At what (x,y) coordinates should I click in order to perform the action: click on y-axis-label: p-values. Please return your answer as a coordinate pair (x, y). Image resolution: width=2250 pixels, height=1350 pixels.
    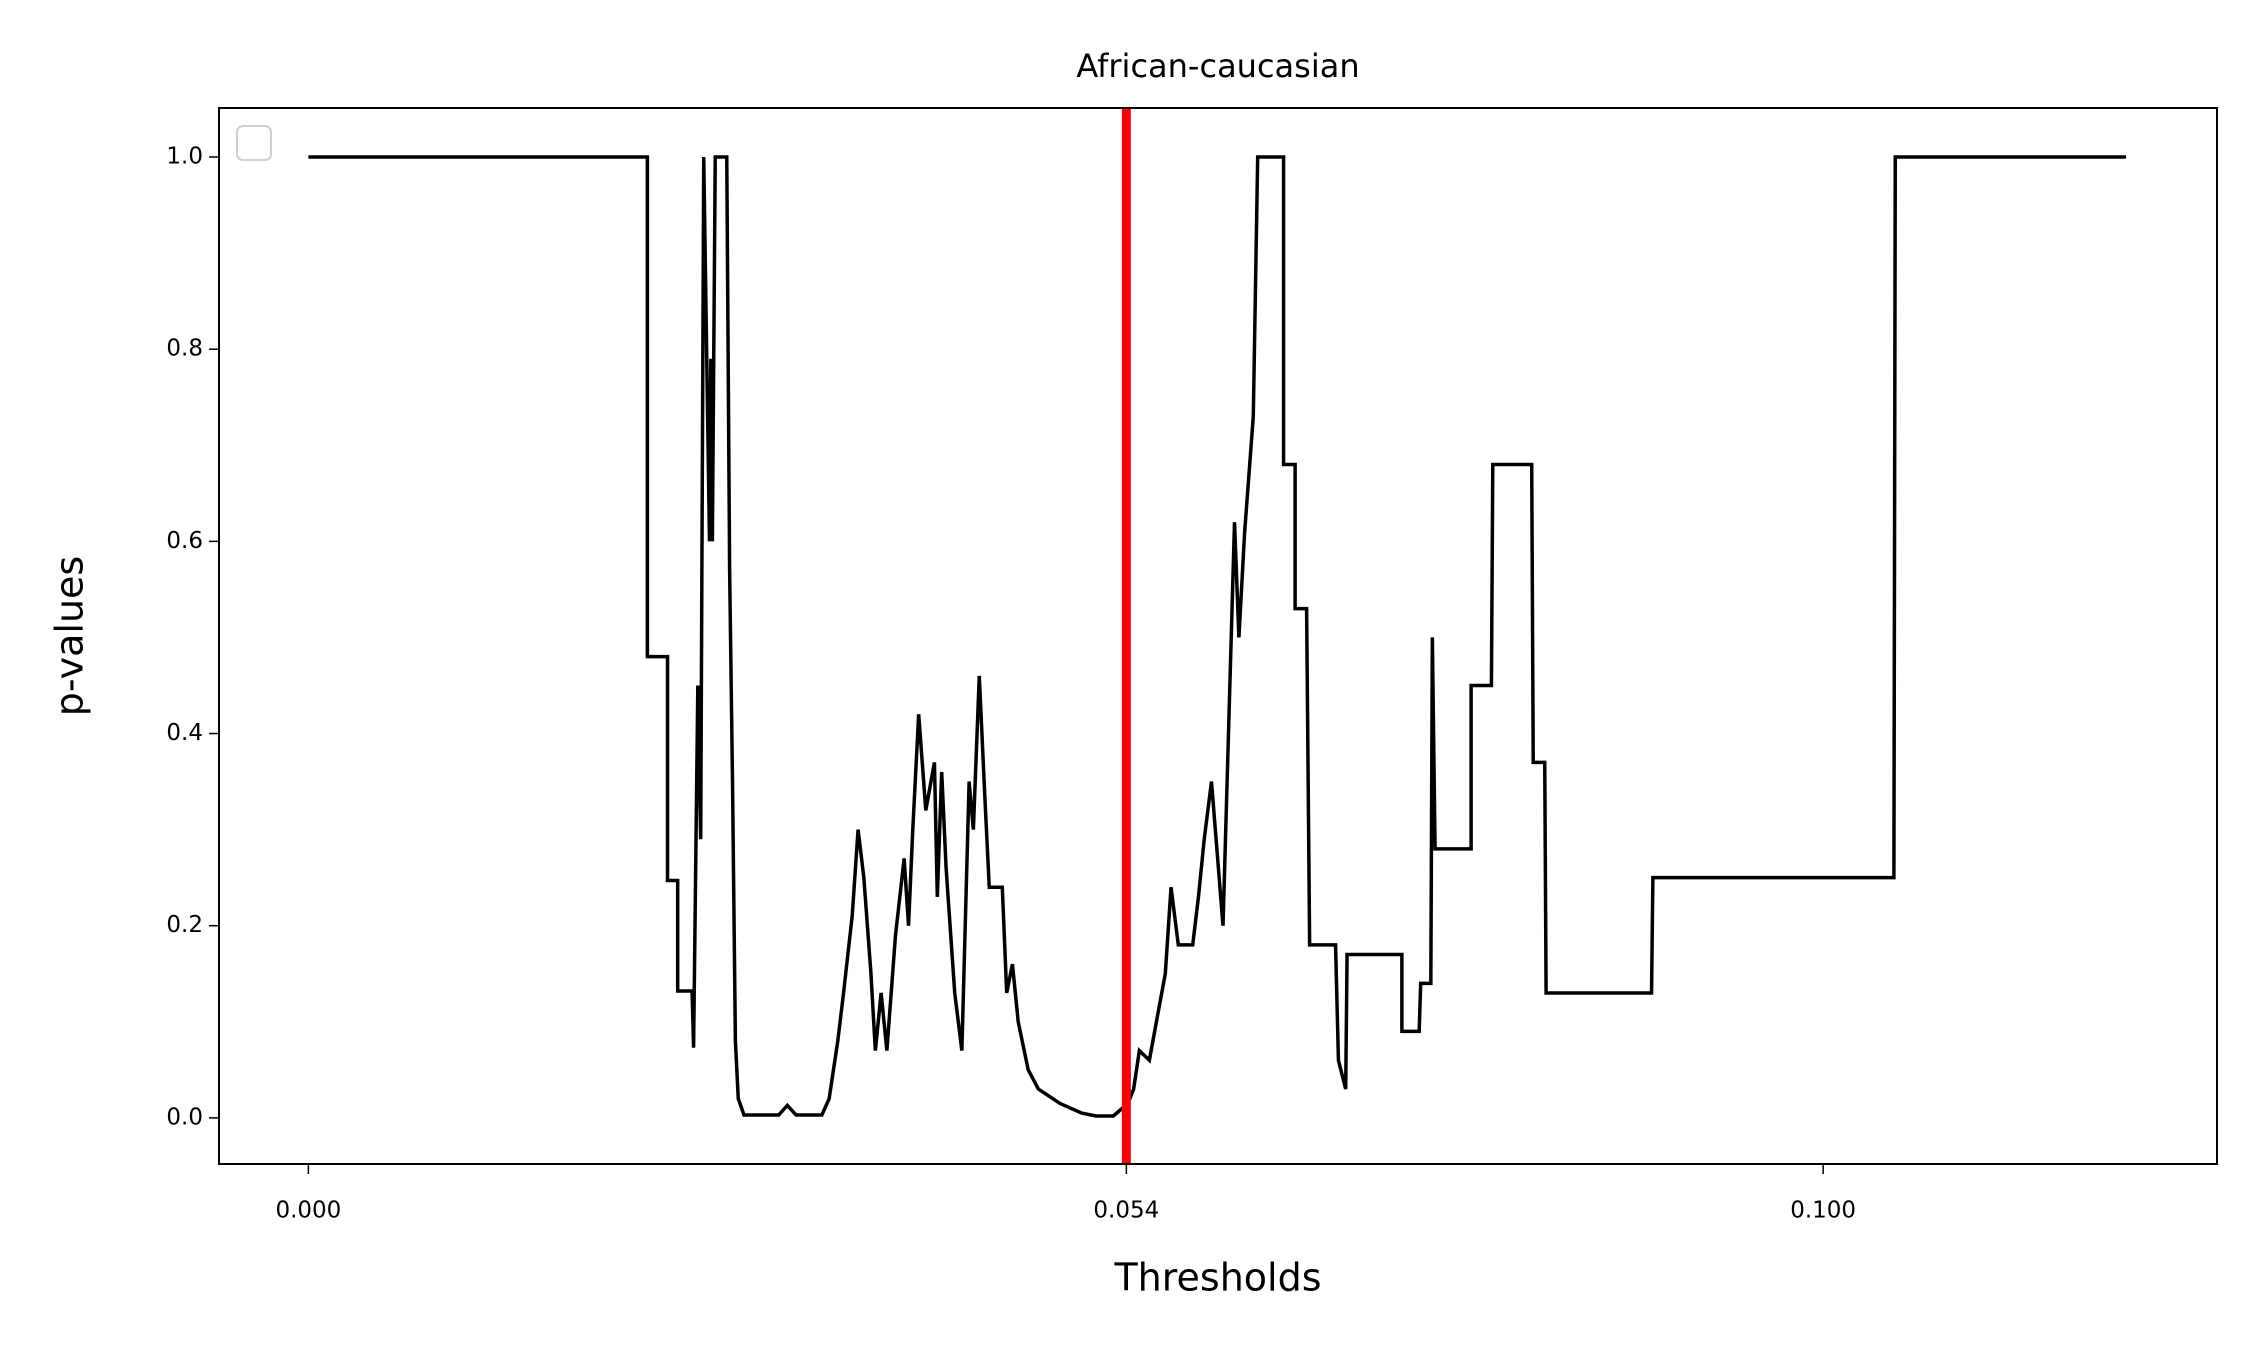
    Looking at the image, I should click on (70, 636).